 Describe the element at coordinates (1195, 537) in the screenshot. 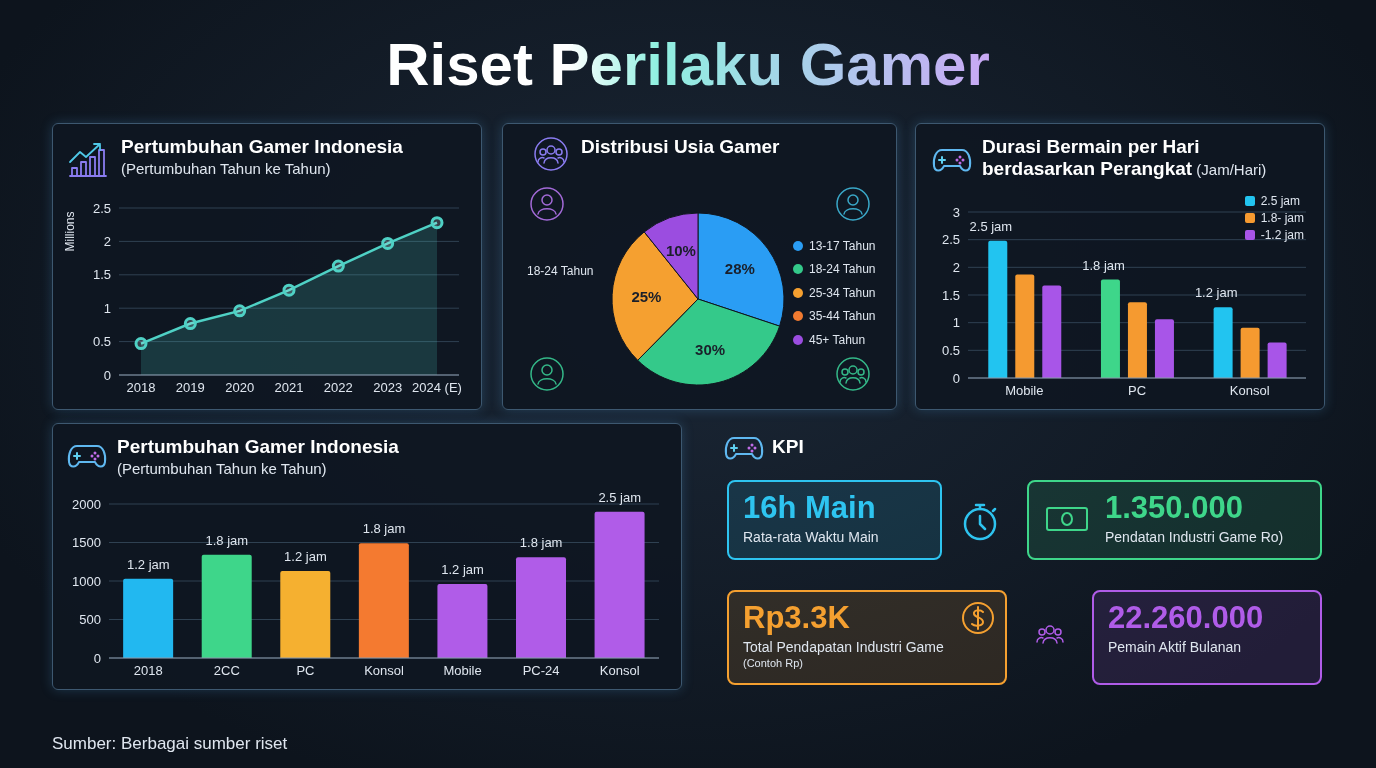

I see `text: Pendatan Industri Game Ro)` at that location.